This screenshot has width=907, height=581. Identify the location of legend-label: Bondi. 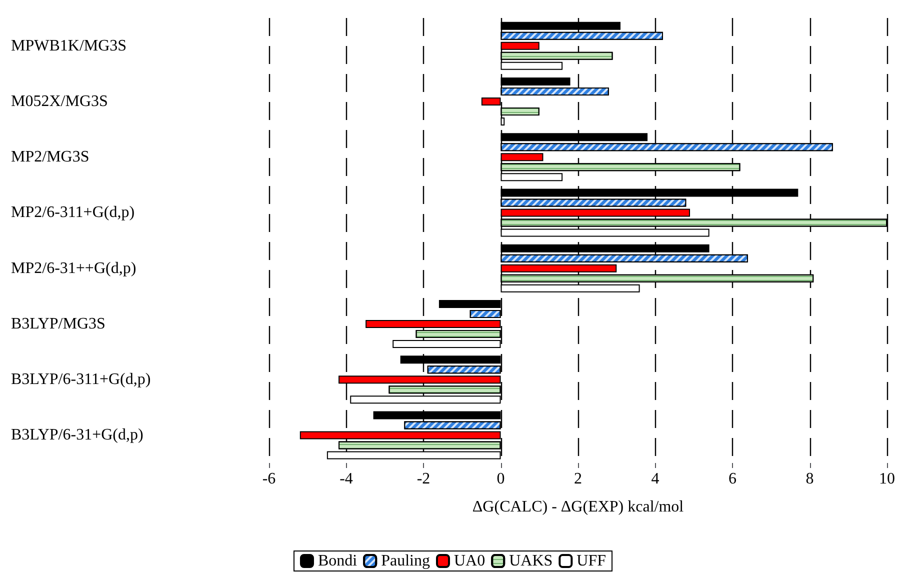
(338, 561).